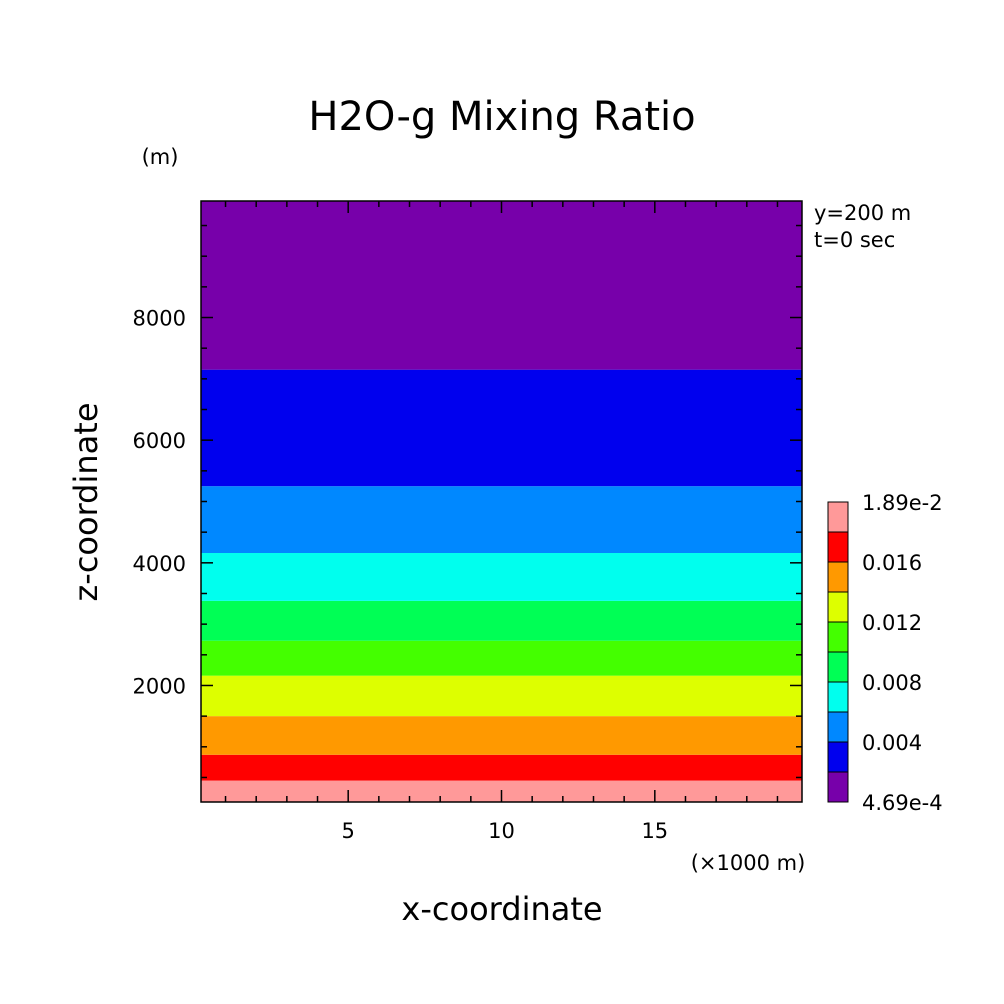 The height and width of the screenshot is (1004, 1004). I want to click on colorbar-label: 1.89e-2, so click(902, 503).